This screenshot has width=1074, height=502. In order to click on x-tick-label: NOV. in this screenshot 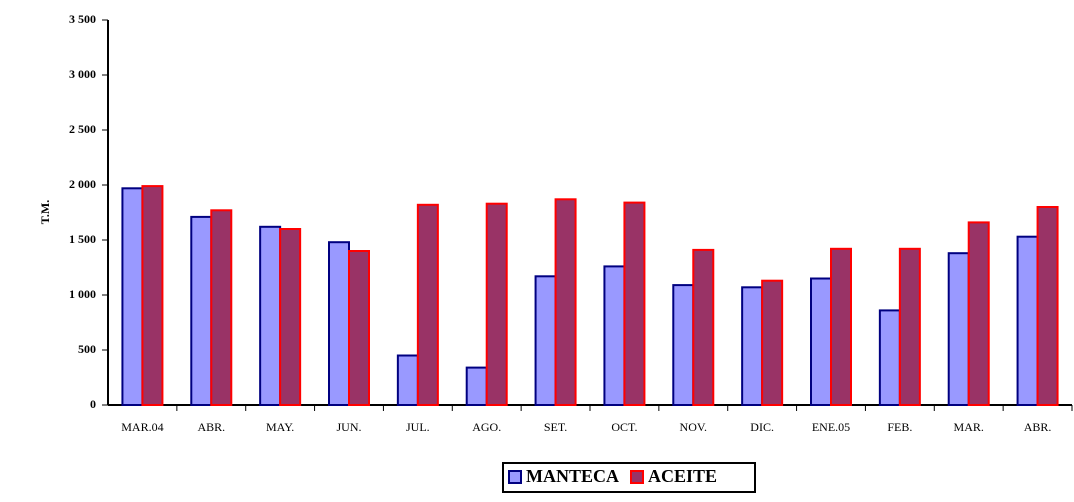, I will do `click(693, 427)`.